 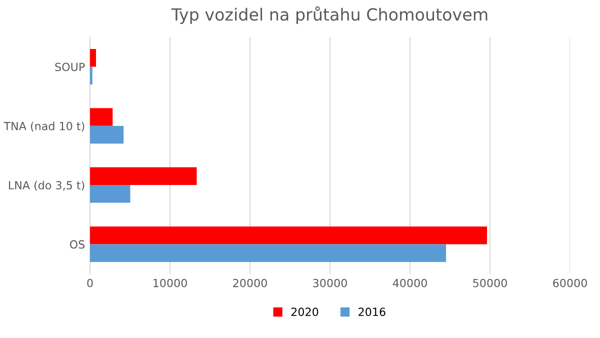 I want to click on x-tick-label: 0, so click(x=90, y=283).